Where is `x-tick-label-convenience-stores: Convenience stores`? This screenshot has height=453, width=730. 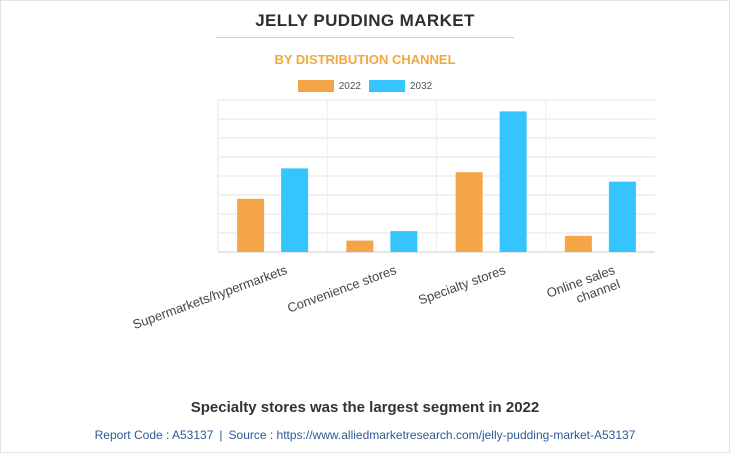
x-tick-label-convenience-stores: Convenience stores is located at coordinates (342, 289).